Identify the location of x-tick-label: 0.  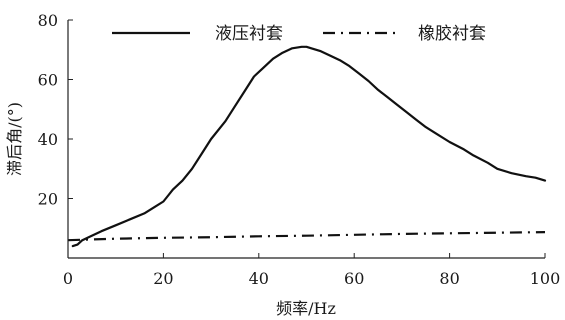
(68, 278).